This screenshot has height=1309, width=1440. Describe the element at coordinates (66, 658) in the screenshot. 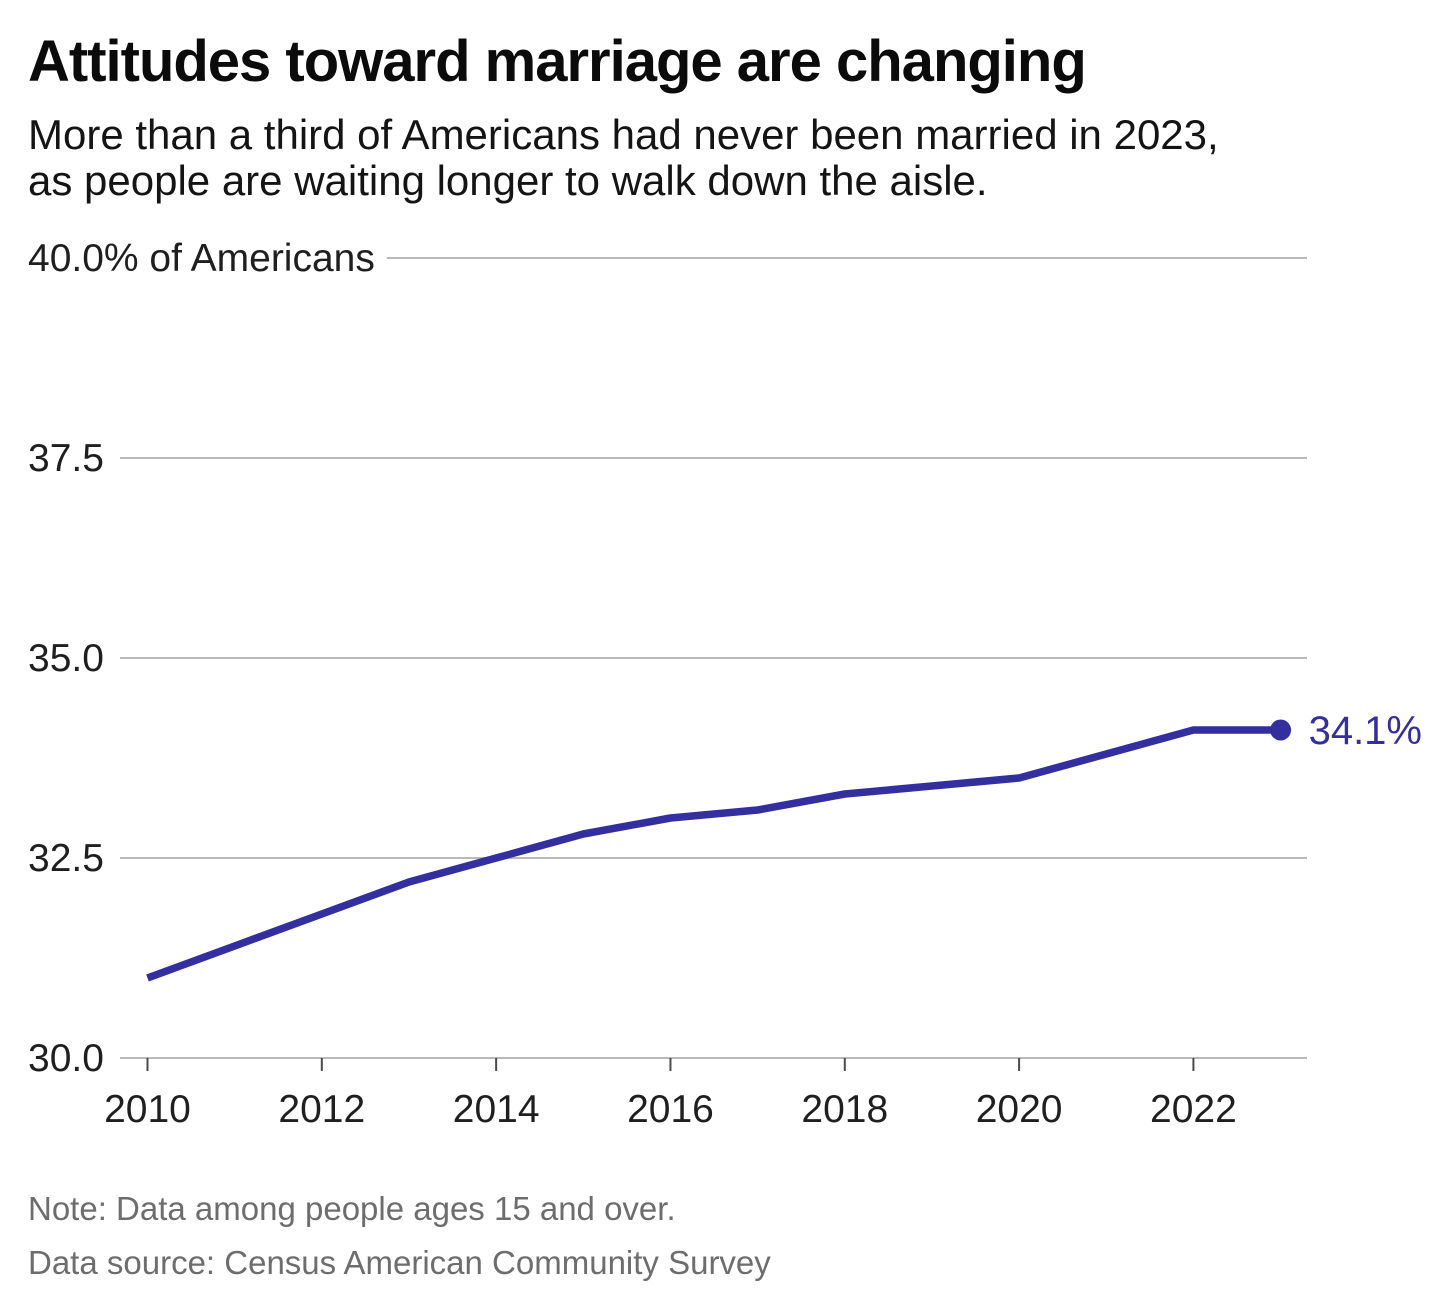

I see `y-axis-tick-label: 35.0` at that location.